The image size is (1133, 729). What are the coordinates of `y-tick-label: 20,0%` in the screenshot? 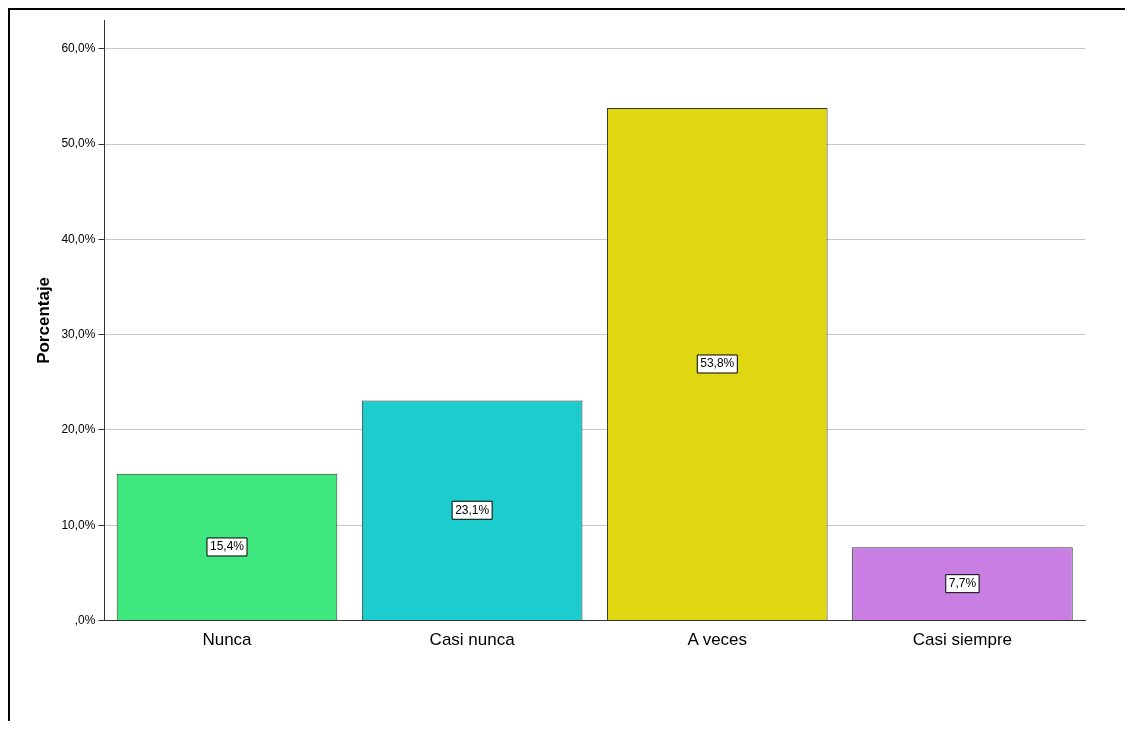 It's located at (78, 429).